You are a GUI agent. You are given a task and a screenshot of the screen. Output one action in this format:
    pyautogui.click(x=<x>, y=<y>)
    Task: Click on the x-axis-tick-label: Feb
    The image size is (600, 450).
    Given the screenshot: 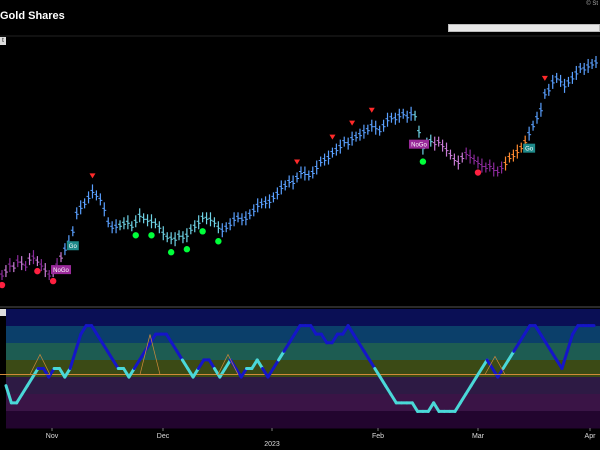 What is the action you would take?
    pyautogui.click(x=378, y=436)
    